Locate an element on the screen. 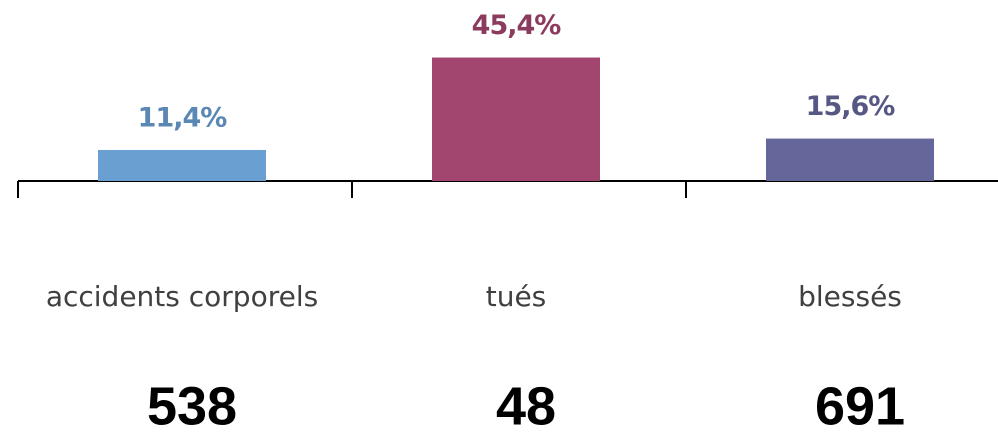 The height and width of the screenshot is (437, 998). count-label: 691 is located at coordinates (860, 406).